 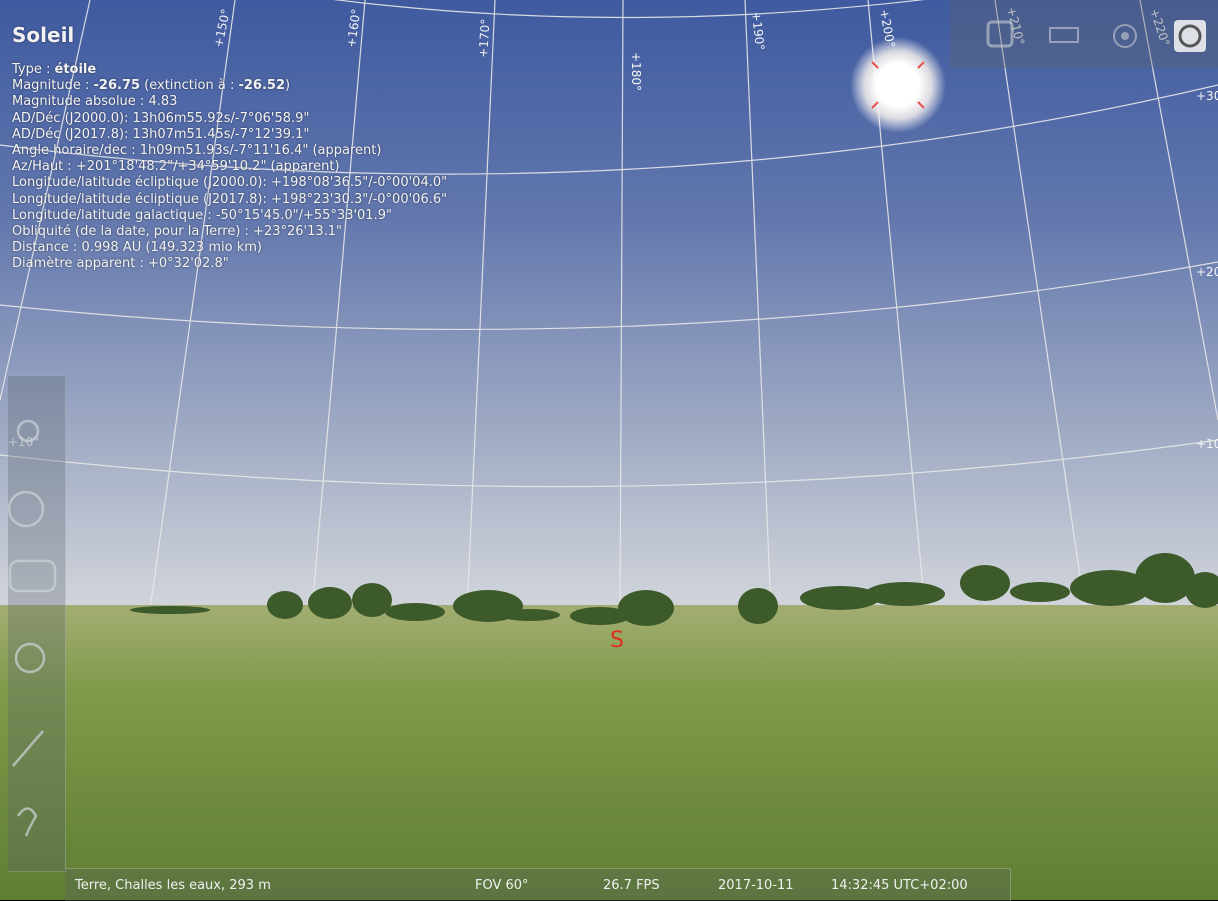 I want to click on sun, so click(x=898, y=85).